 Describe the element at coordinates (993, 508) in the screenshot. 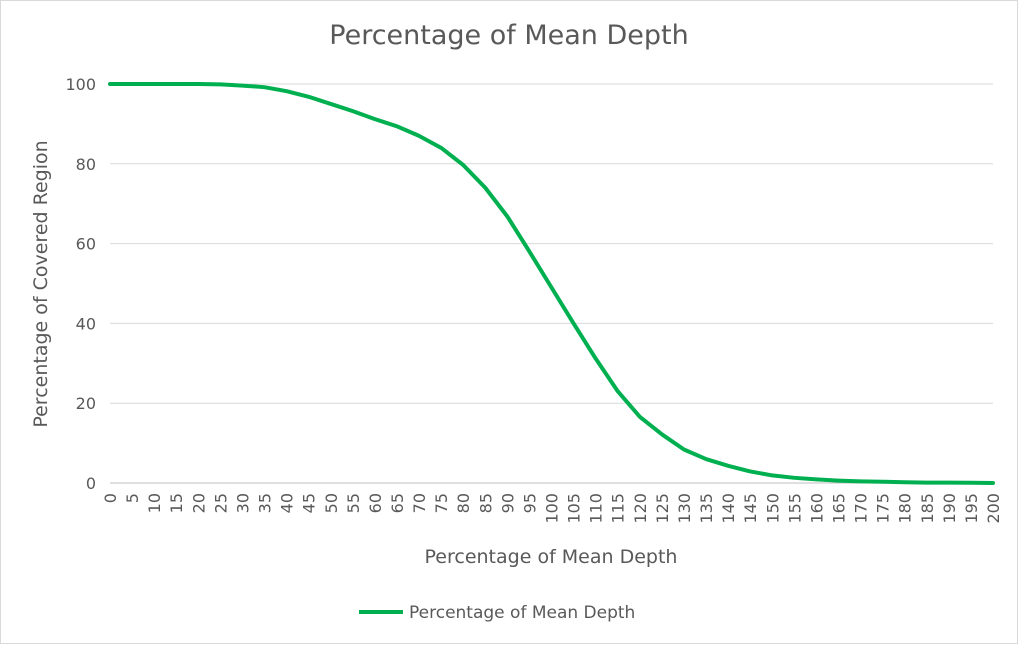

I see `x-tick-label: 200` at that location.